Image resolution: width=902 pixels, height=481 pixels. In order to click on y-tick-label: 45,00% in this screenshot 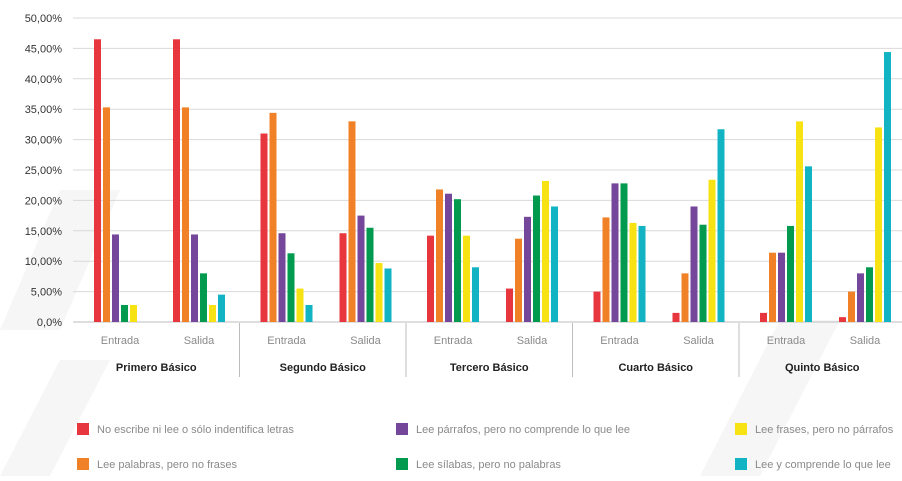, I will do `click(44, 49)`.